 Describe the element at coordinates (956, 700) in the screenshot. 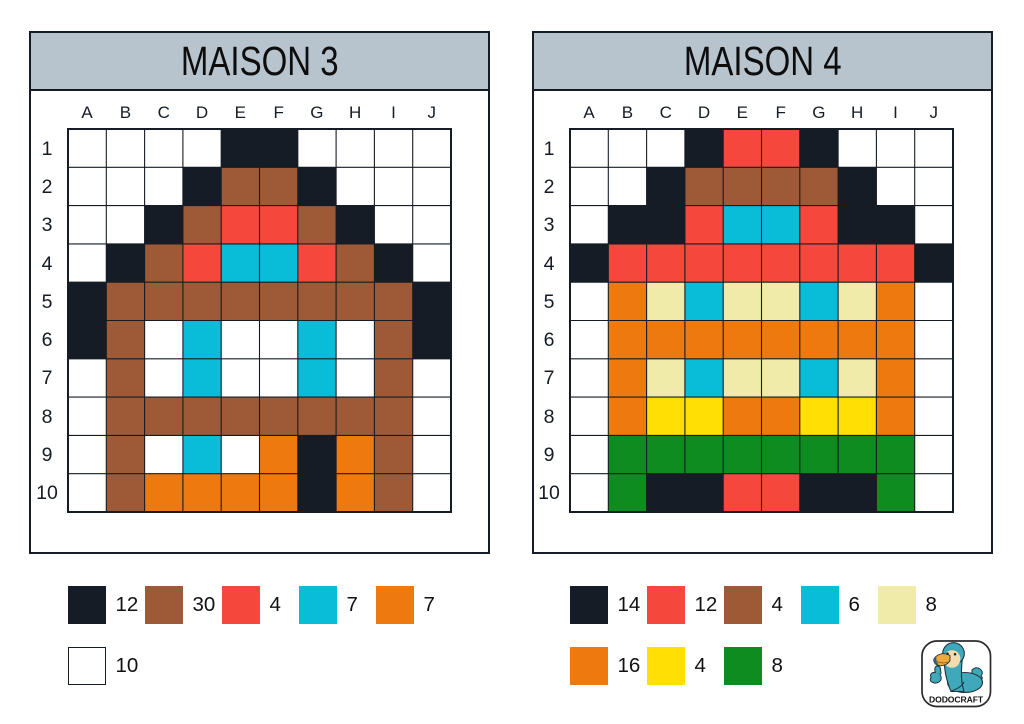

I see `svg-text: DODOCRAFT` at that location.